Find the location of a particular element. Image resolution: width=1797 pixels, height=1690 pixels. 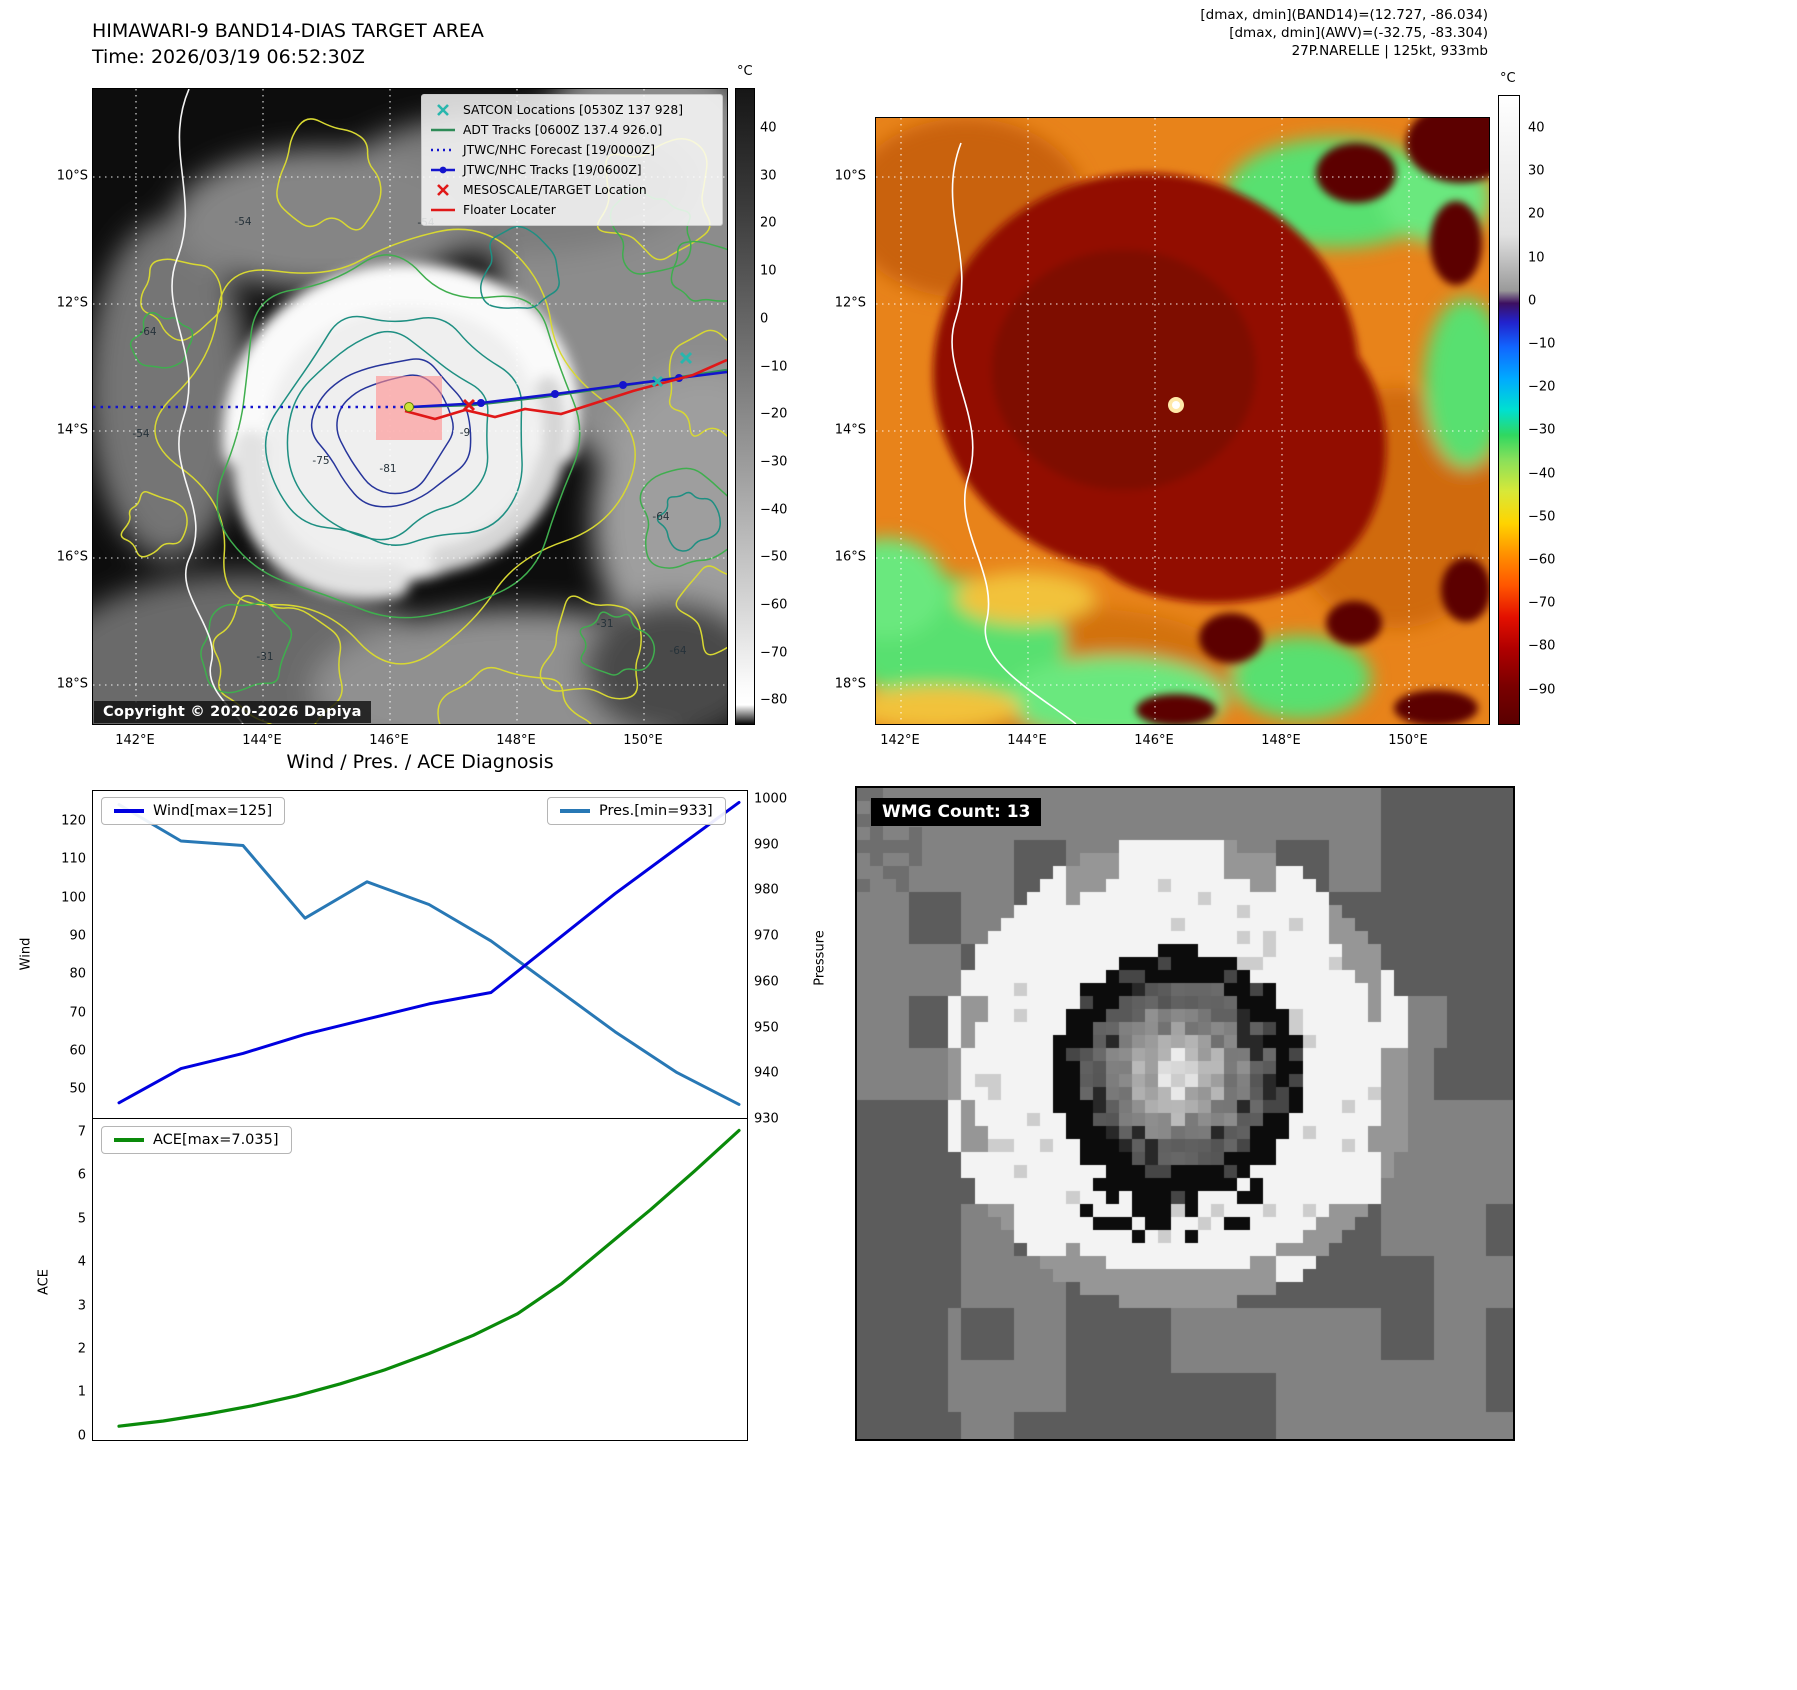

colorbar-tick: 40 is located at coordinates (1536, 128).